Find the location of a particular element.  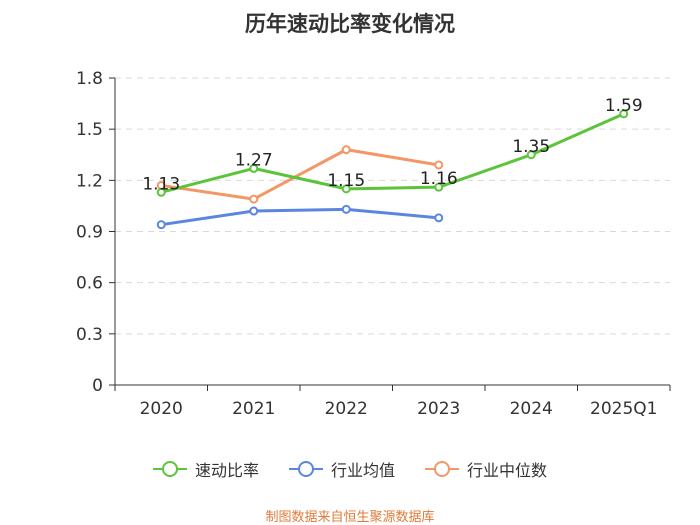

legend-item: 行业中位数 is located at coordinates (486, 469).